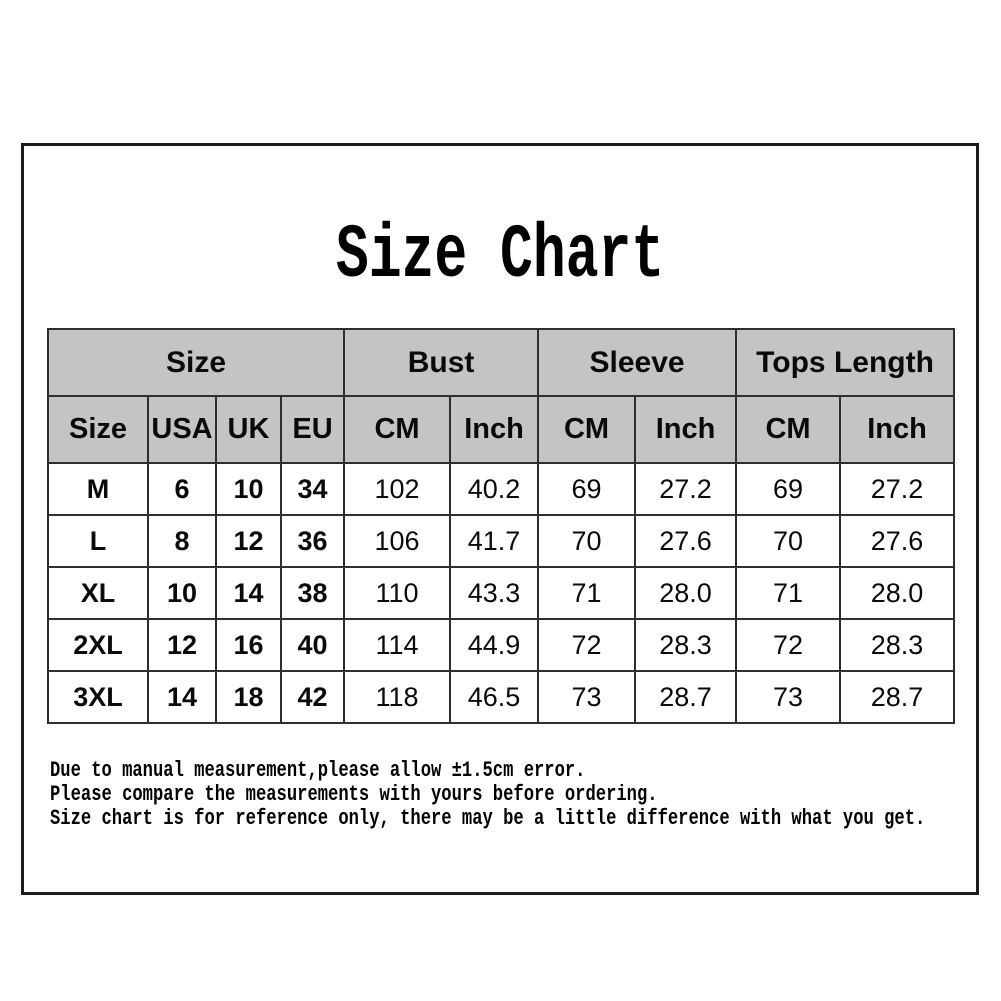  I want to click on table-cell: 114, so click(397, 645).